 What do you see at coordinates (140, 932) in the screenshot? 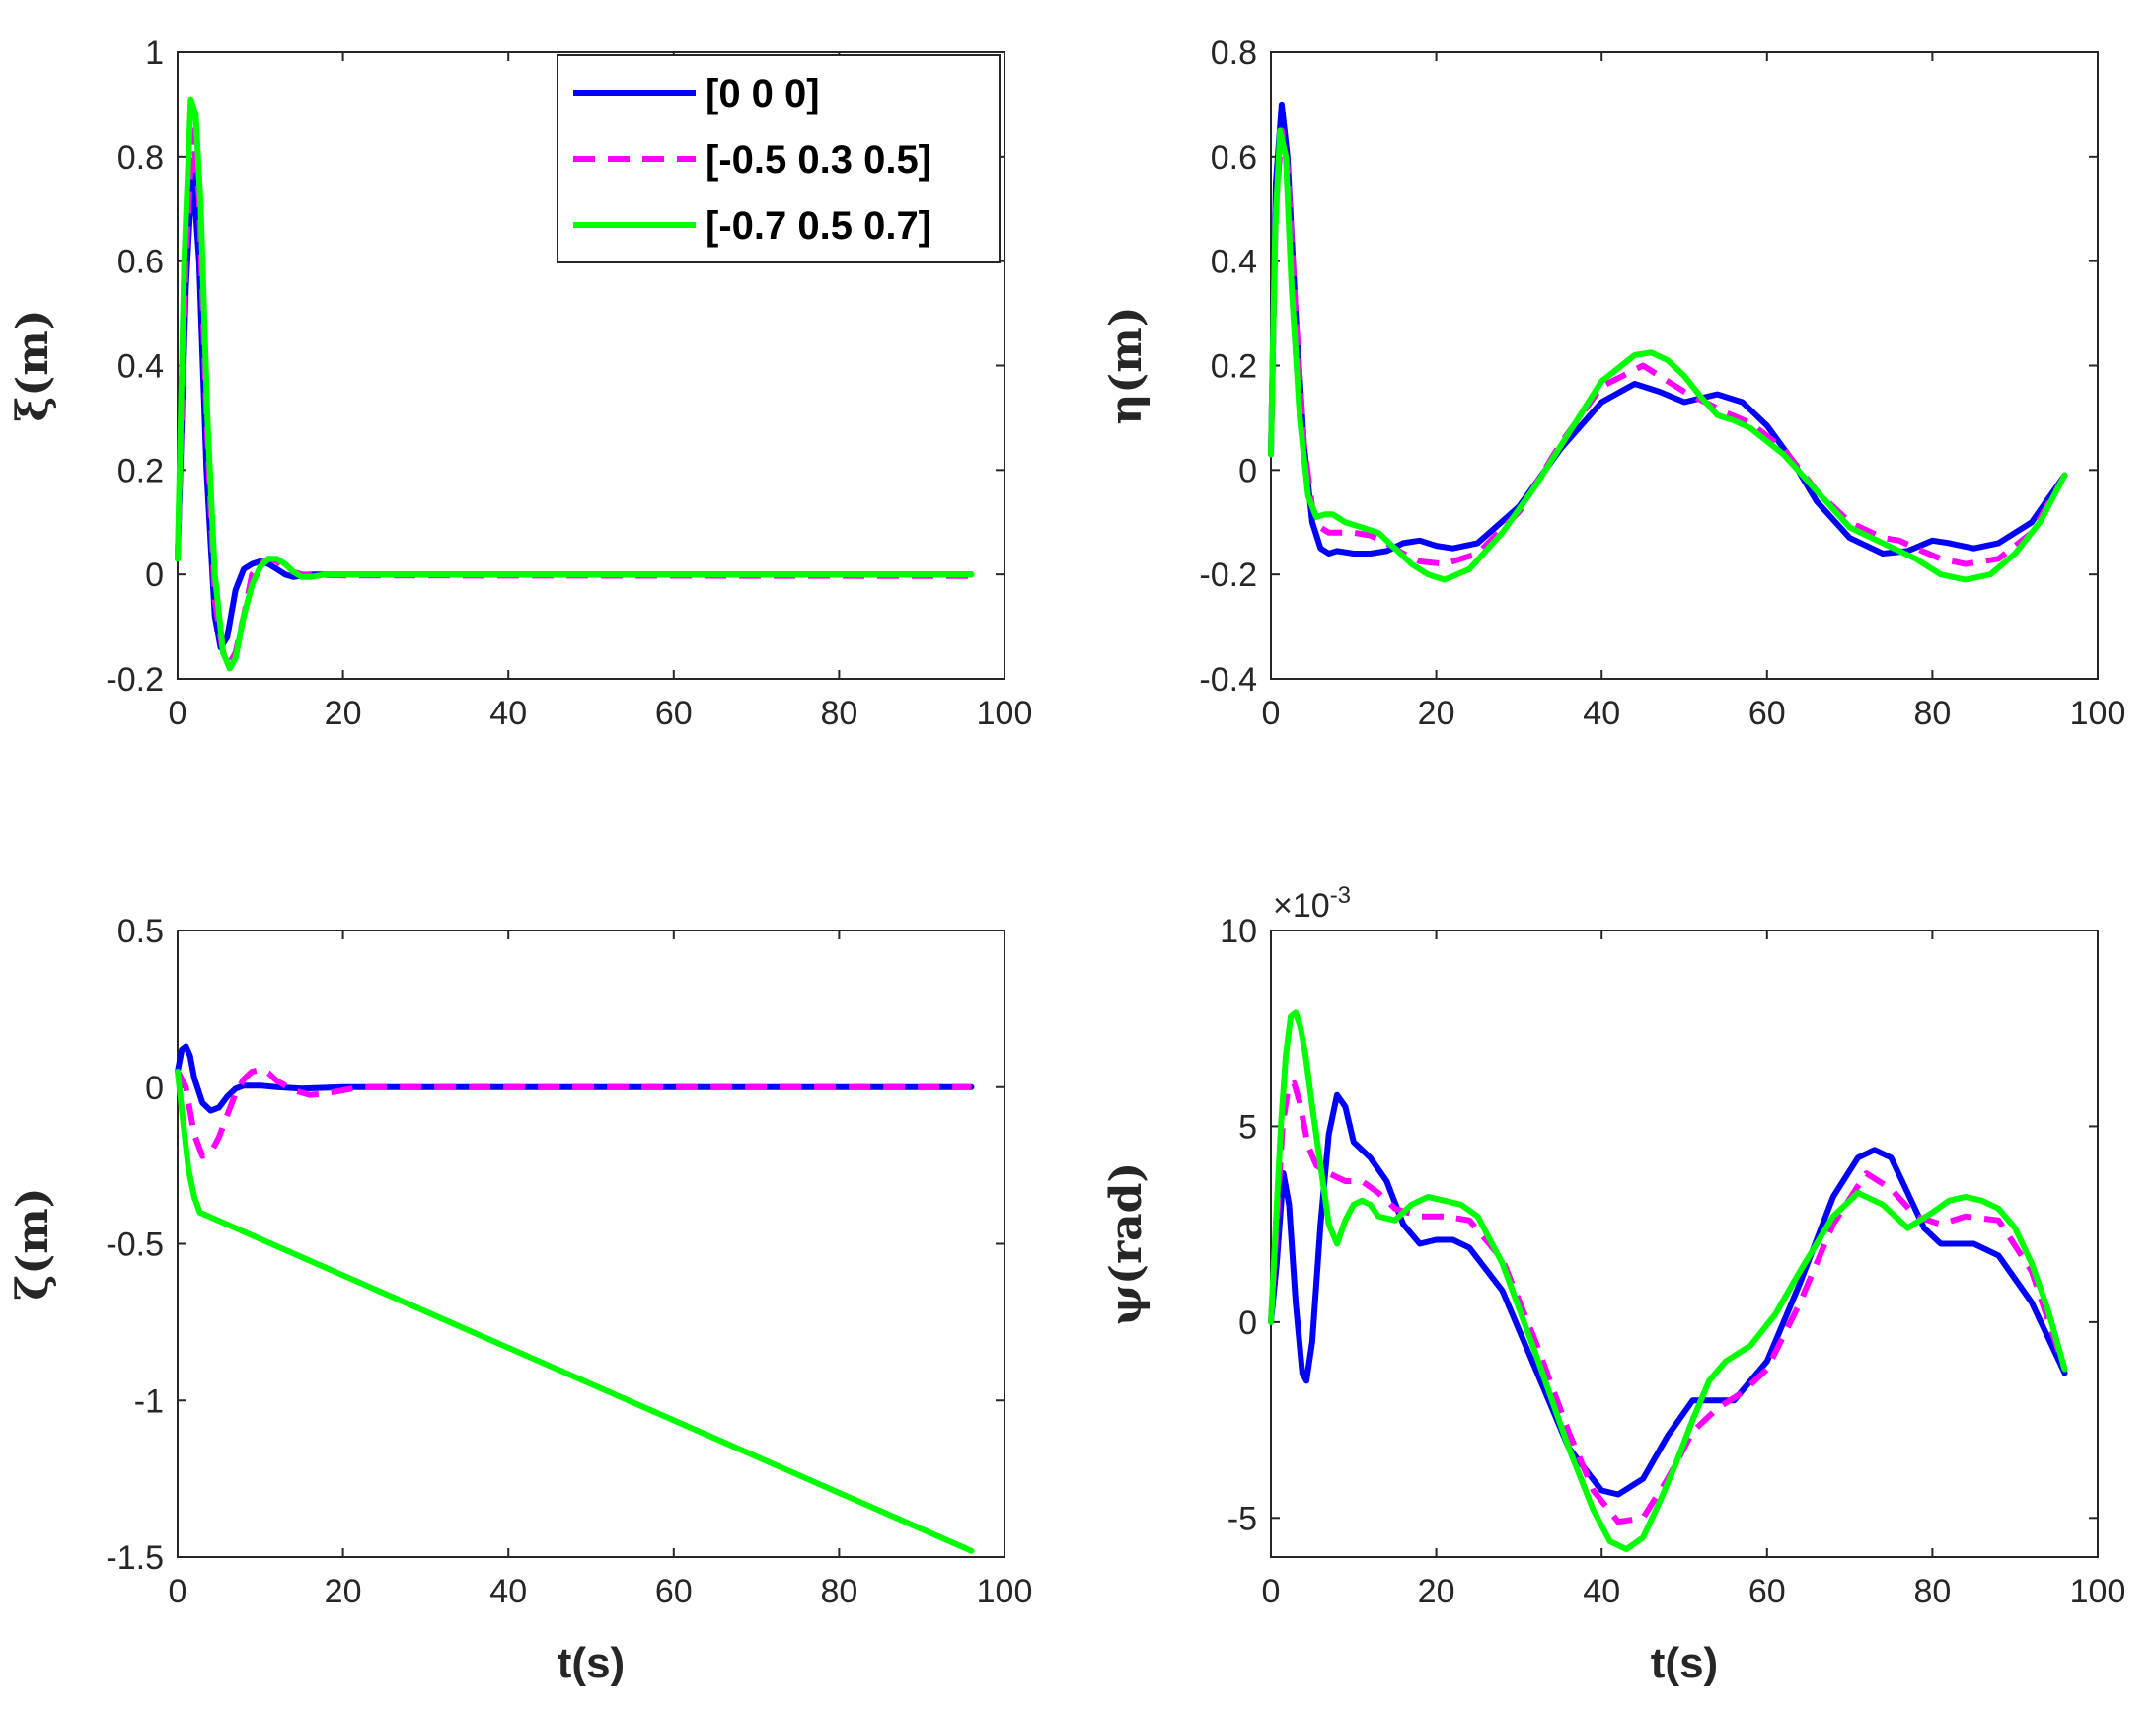
I see `y-tick-label: 0.5` at bounding box center [140, 932].